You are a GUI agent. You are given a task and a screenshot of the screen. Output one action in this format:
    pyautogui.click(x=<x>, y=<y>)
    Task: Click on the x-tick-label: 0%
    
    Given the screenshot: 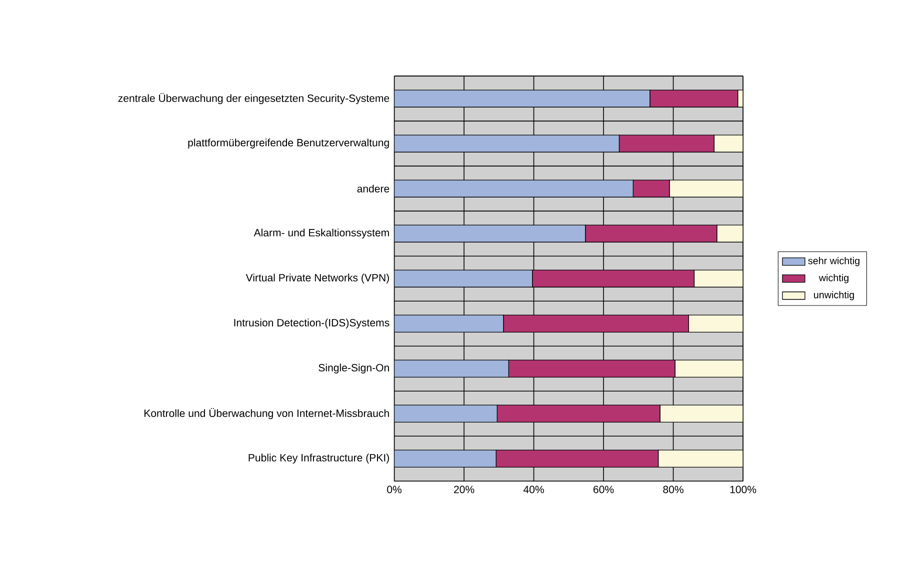 What is the action you would take?
    pyautogui.click(x=394, y=490)
    